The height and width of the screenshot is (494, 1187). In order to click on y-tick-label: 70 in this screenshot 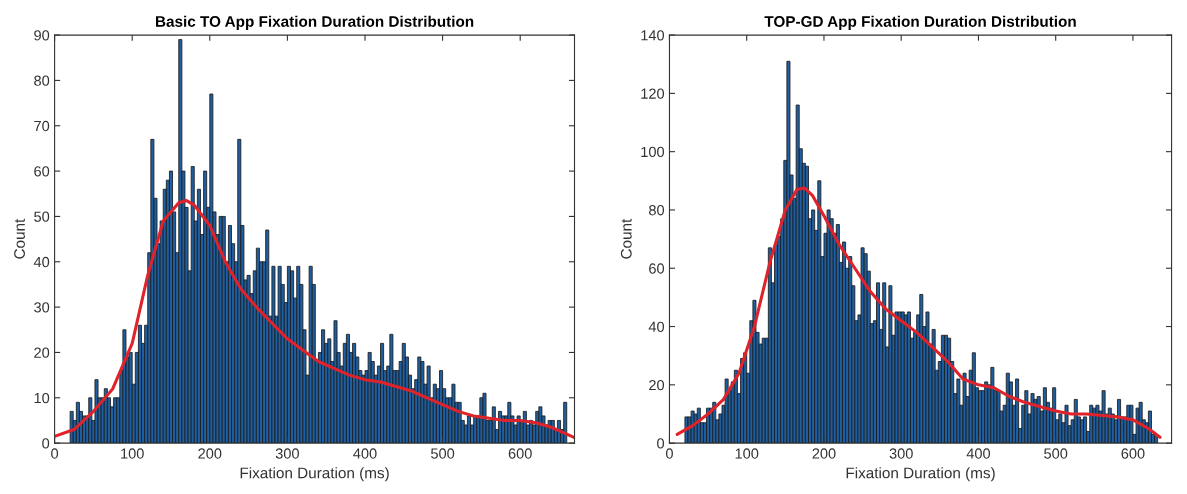, I will do `click(42, 126)`.